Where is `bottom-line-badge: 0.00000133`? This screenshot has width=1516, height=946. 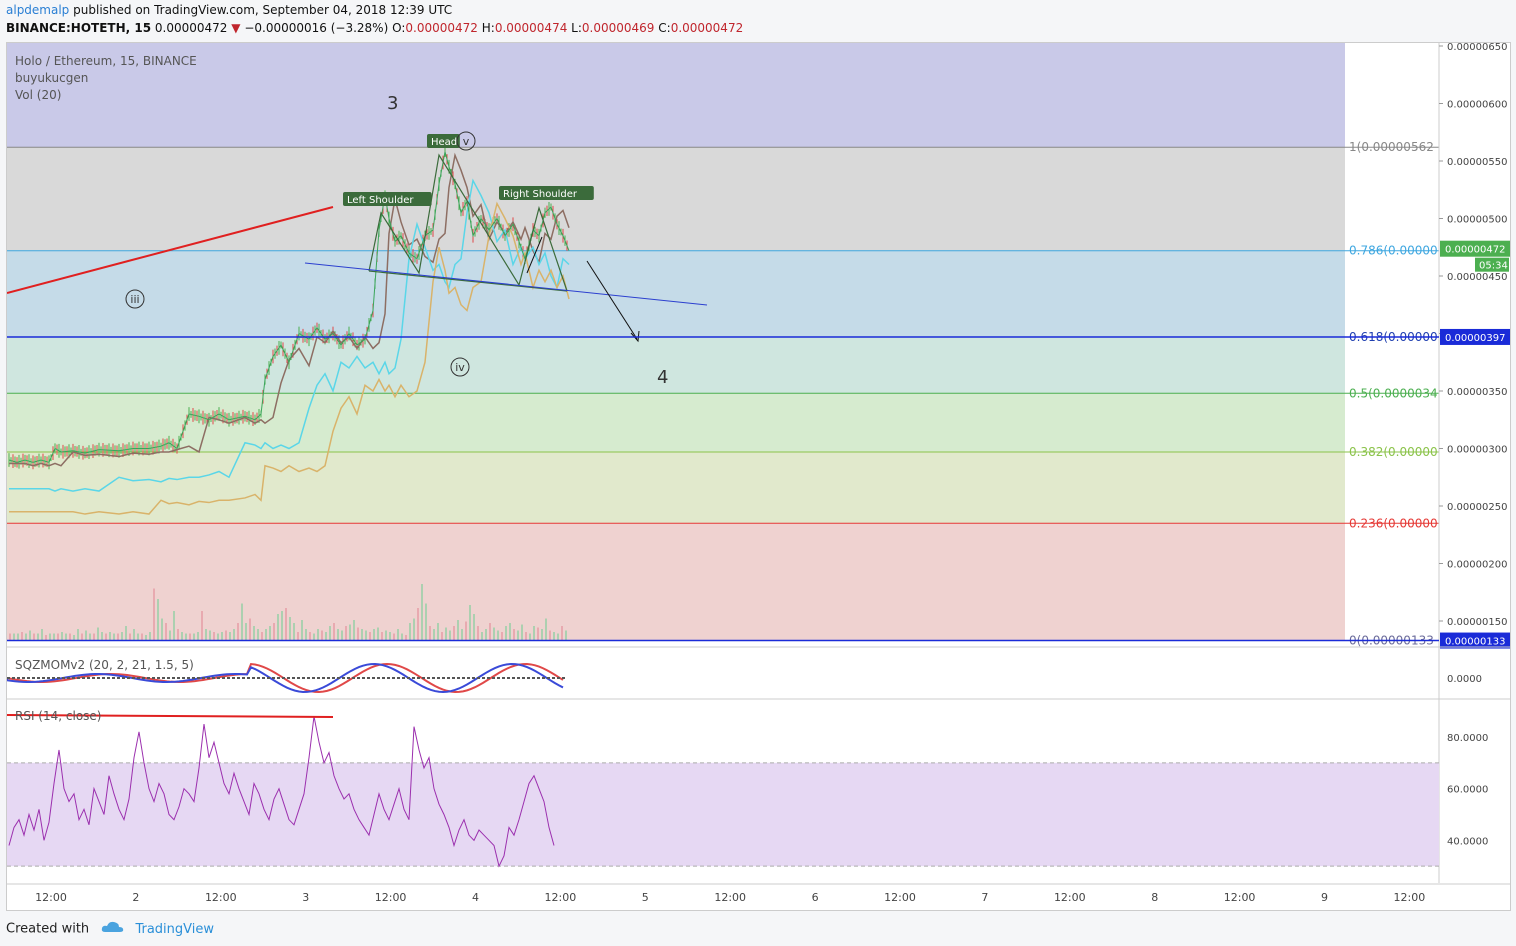 bottom-line-badge: 0.00000133 is located at coordinates (1475, 642).